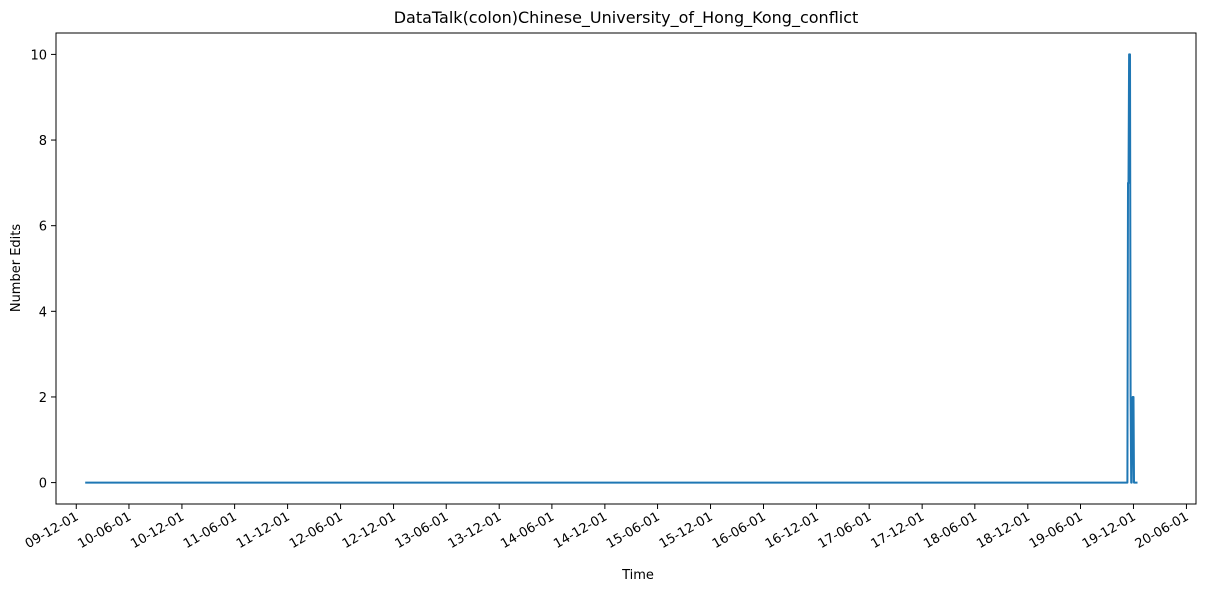  I want to click on x-tick-label: 15-06-01, so click(633, 530).